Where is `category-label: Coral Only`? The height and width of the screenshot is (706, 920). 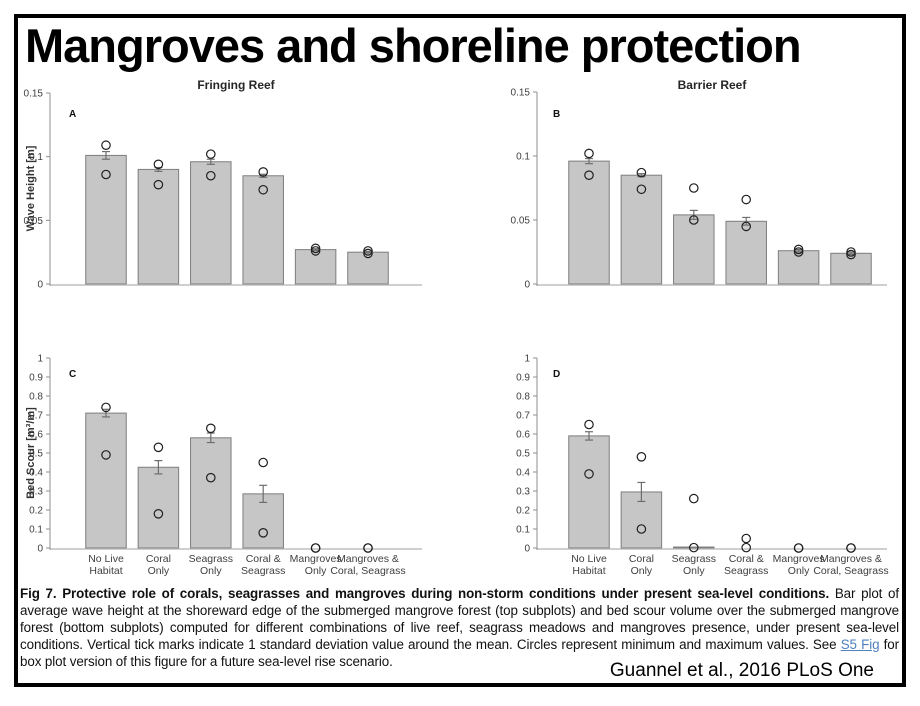 category-label: Coral Only is located at coordinates (158, 565).